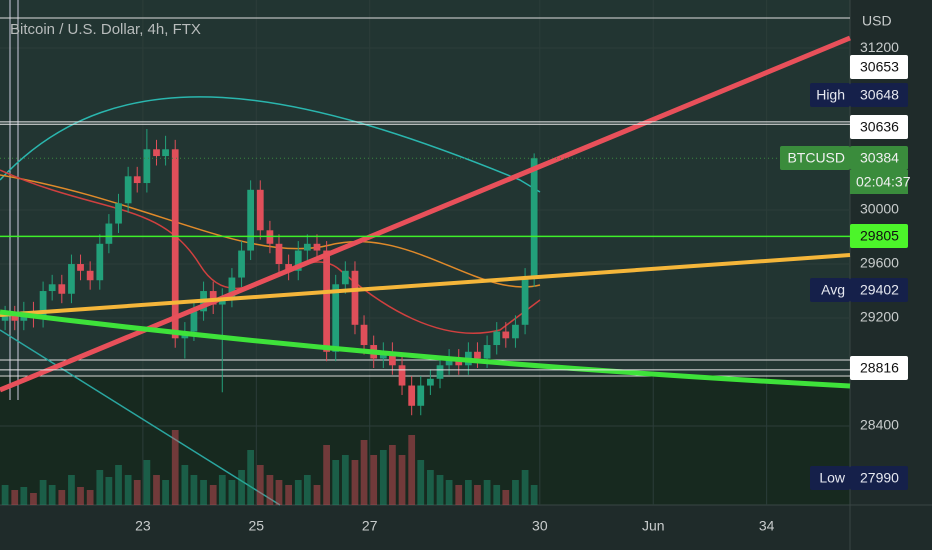 This screenshot has height=550, width=932. I want to click on countdown: 02:04:37, so click(883, 182).